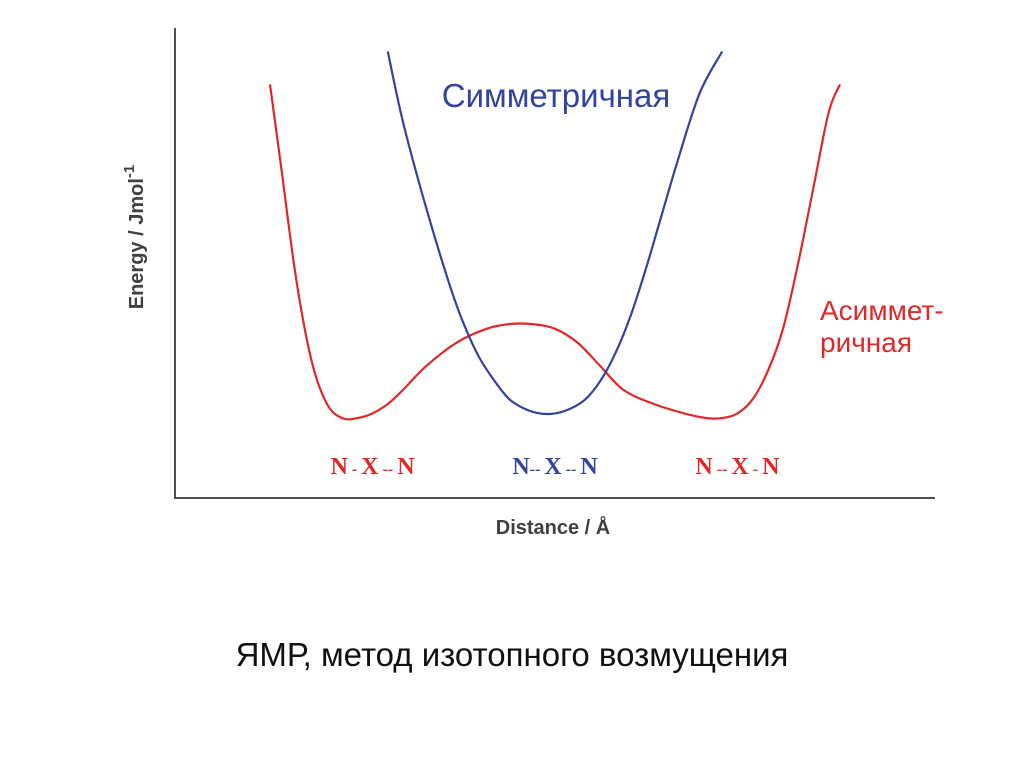  I want to click on config-left-label: N - X -- N, so click(373, 467).